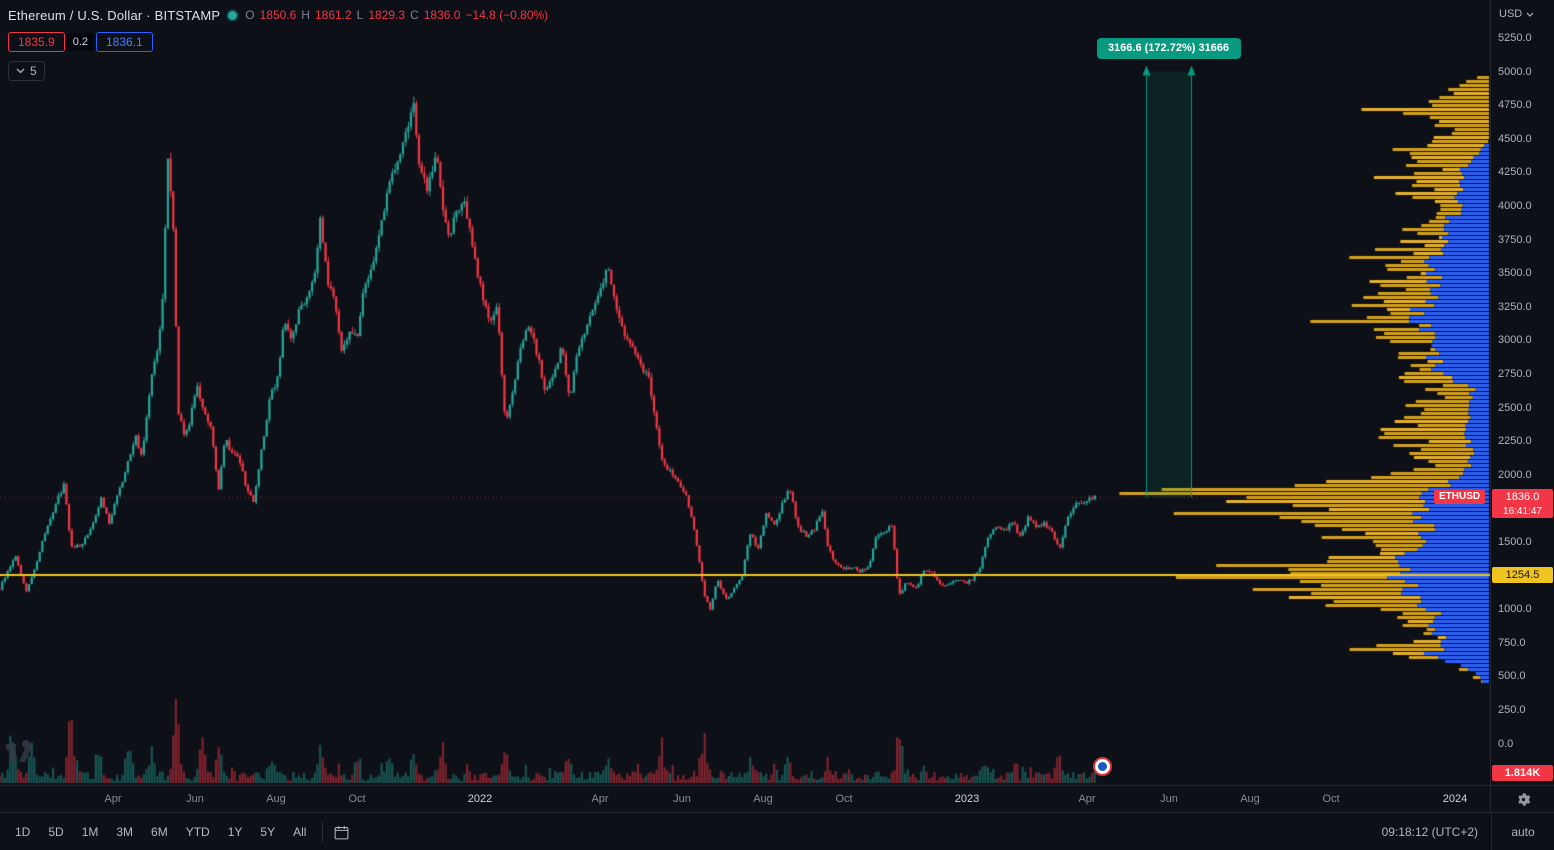  What do you see at coordinates (124, 832) in the screenshot?
I see `range-button-3m: 3M` at bounding box center [124, 832].